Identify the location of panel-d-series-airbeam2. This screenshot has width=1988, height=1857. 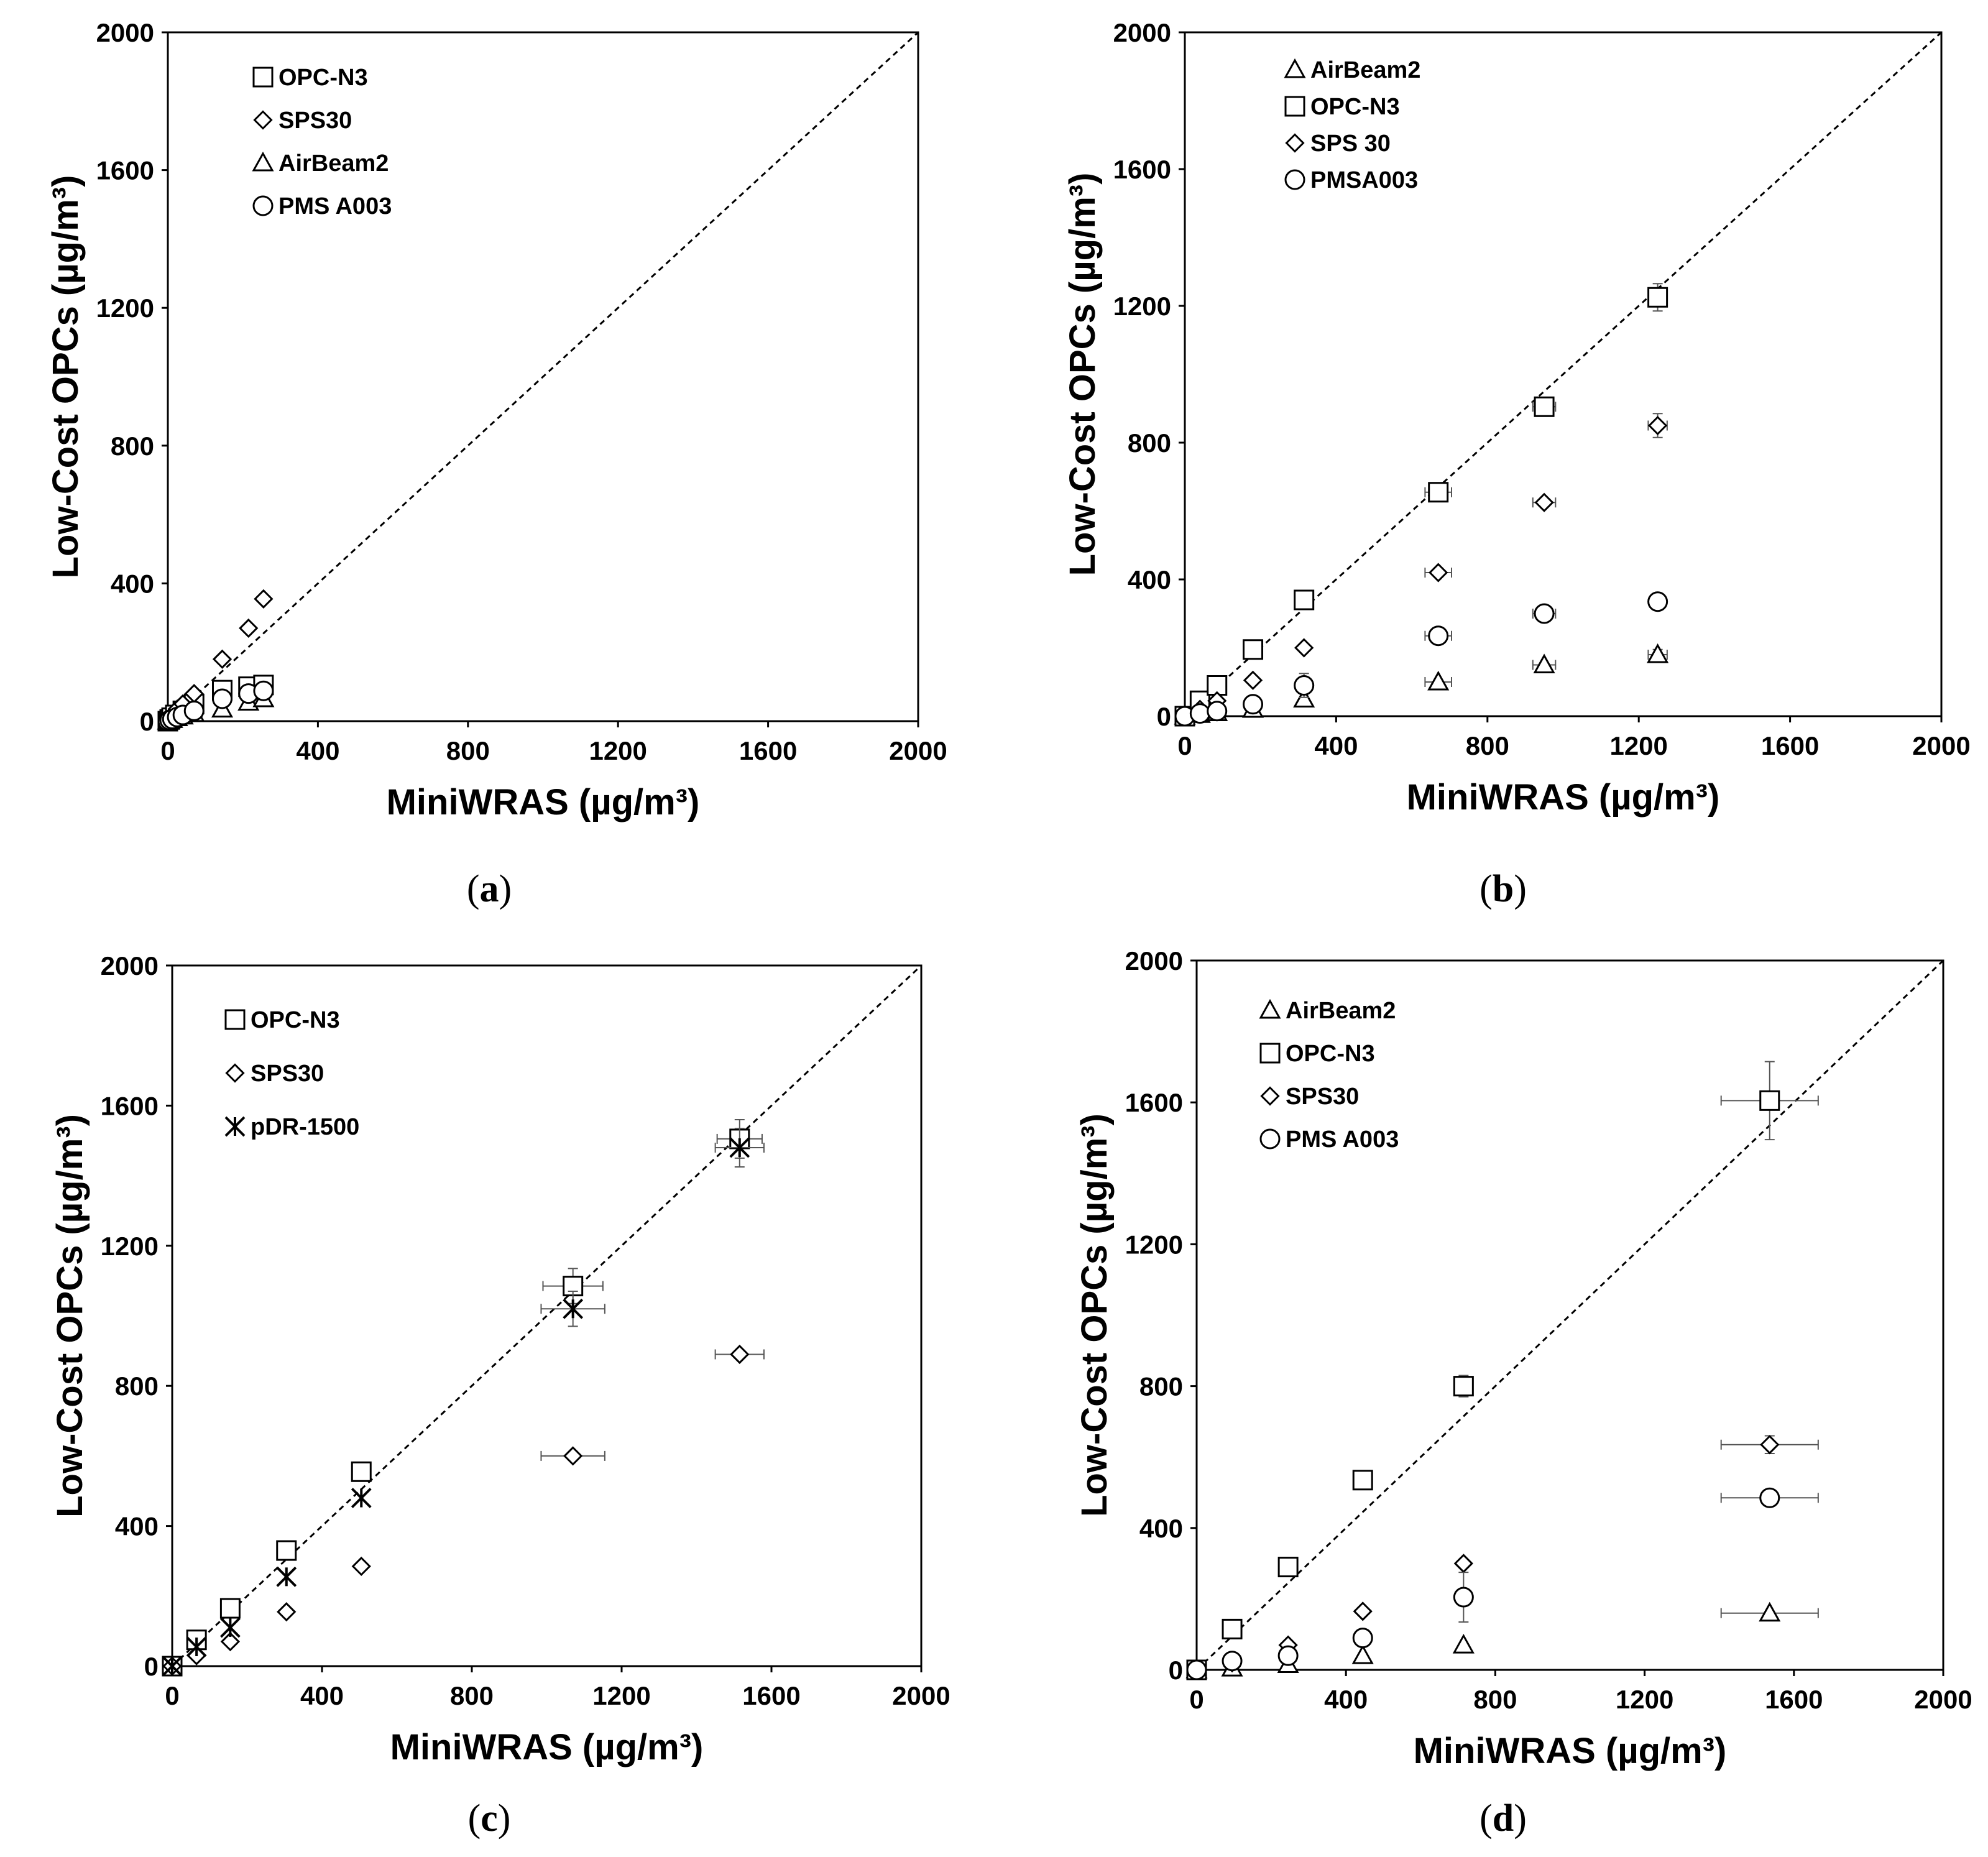
(1502, 1640).